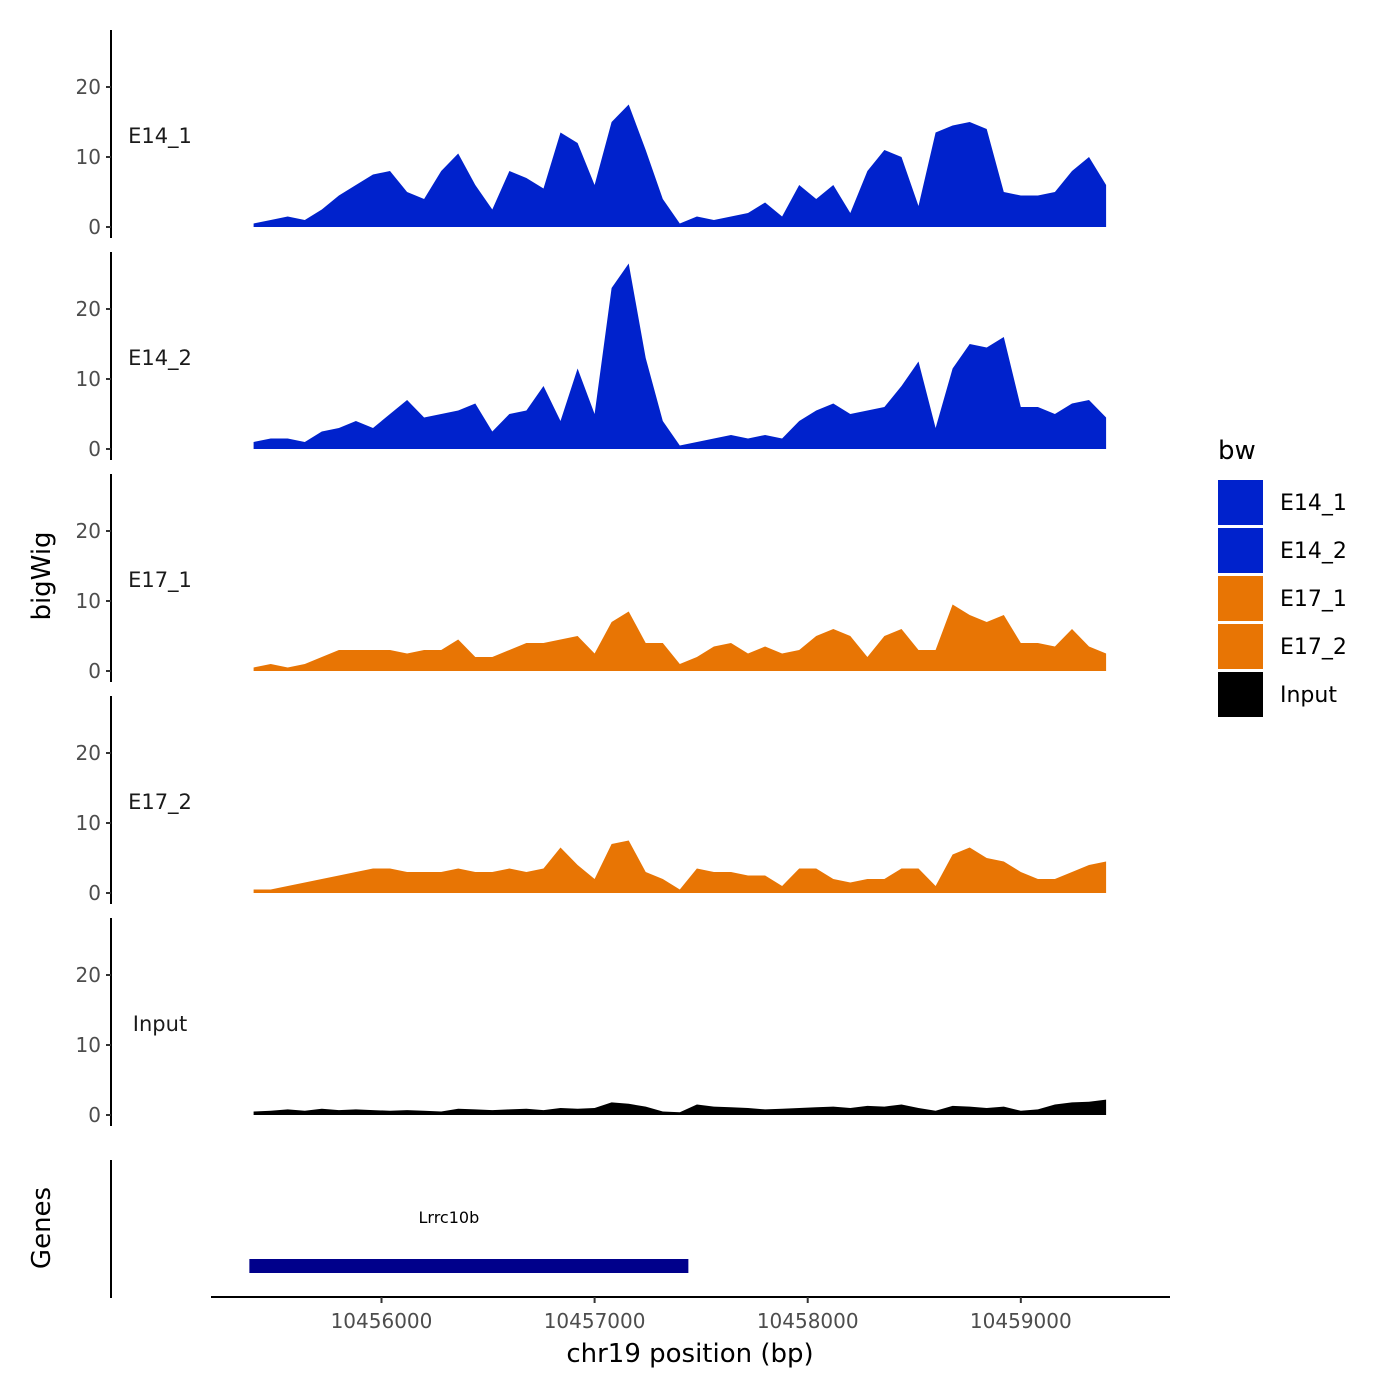 Image resolution: width=1400 pixels, height=1400 pixels. What do you see at coordinates (591, 1022) in the screenshot?
I see `track-input: 0 10 20 Input` at bounding box center [591, 1022].